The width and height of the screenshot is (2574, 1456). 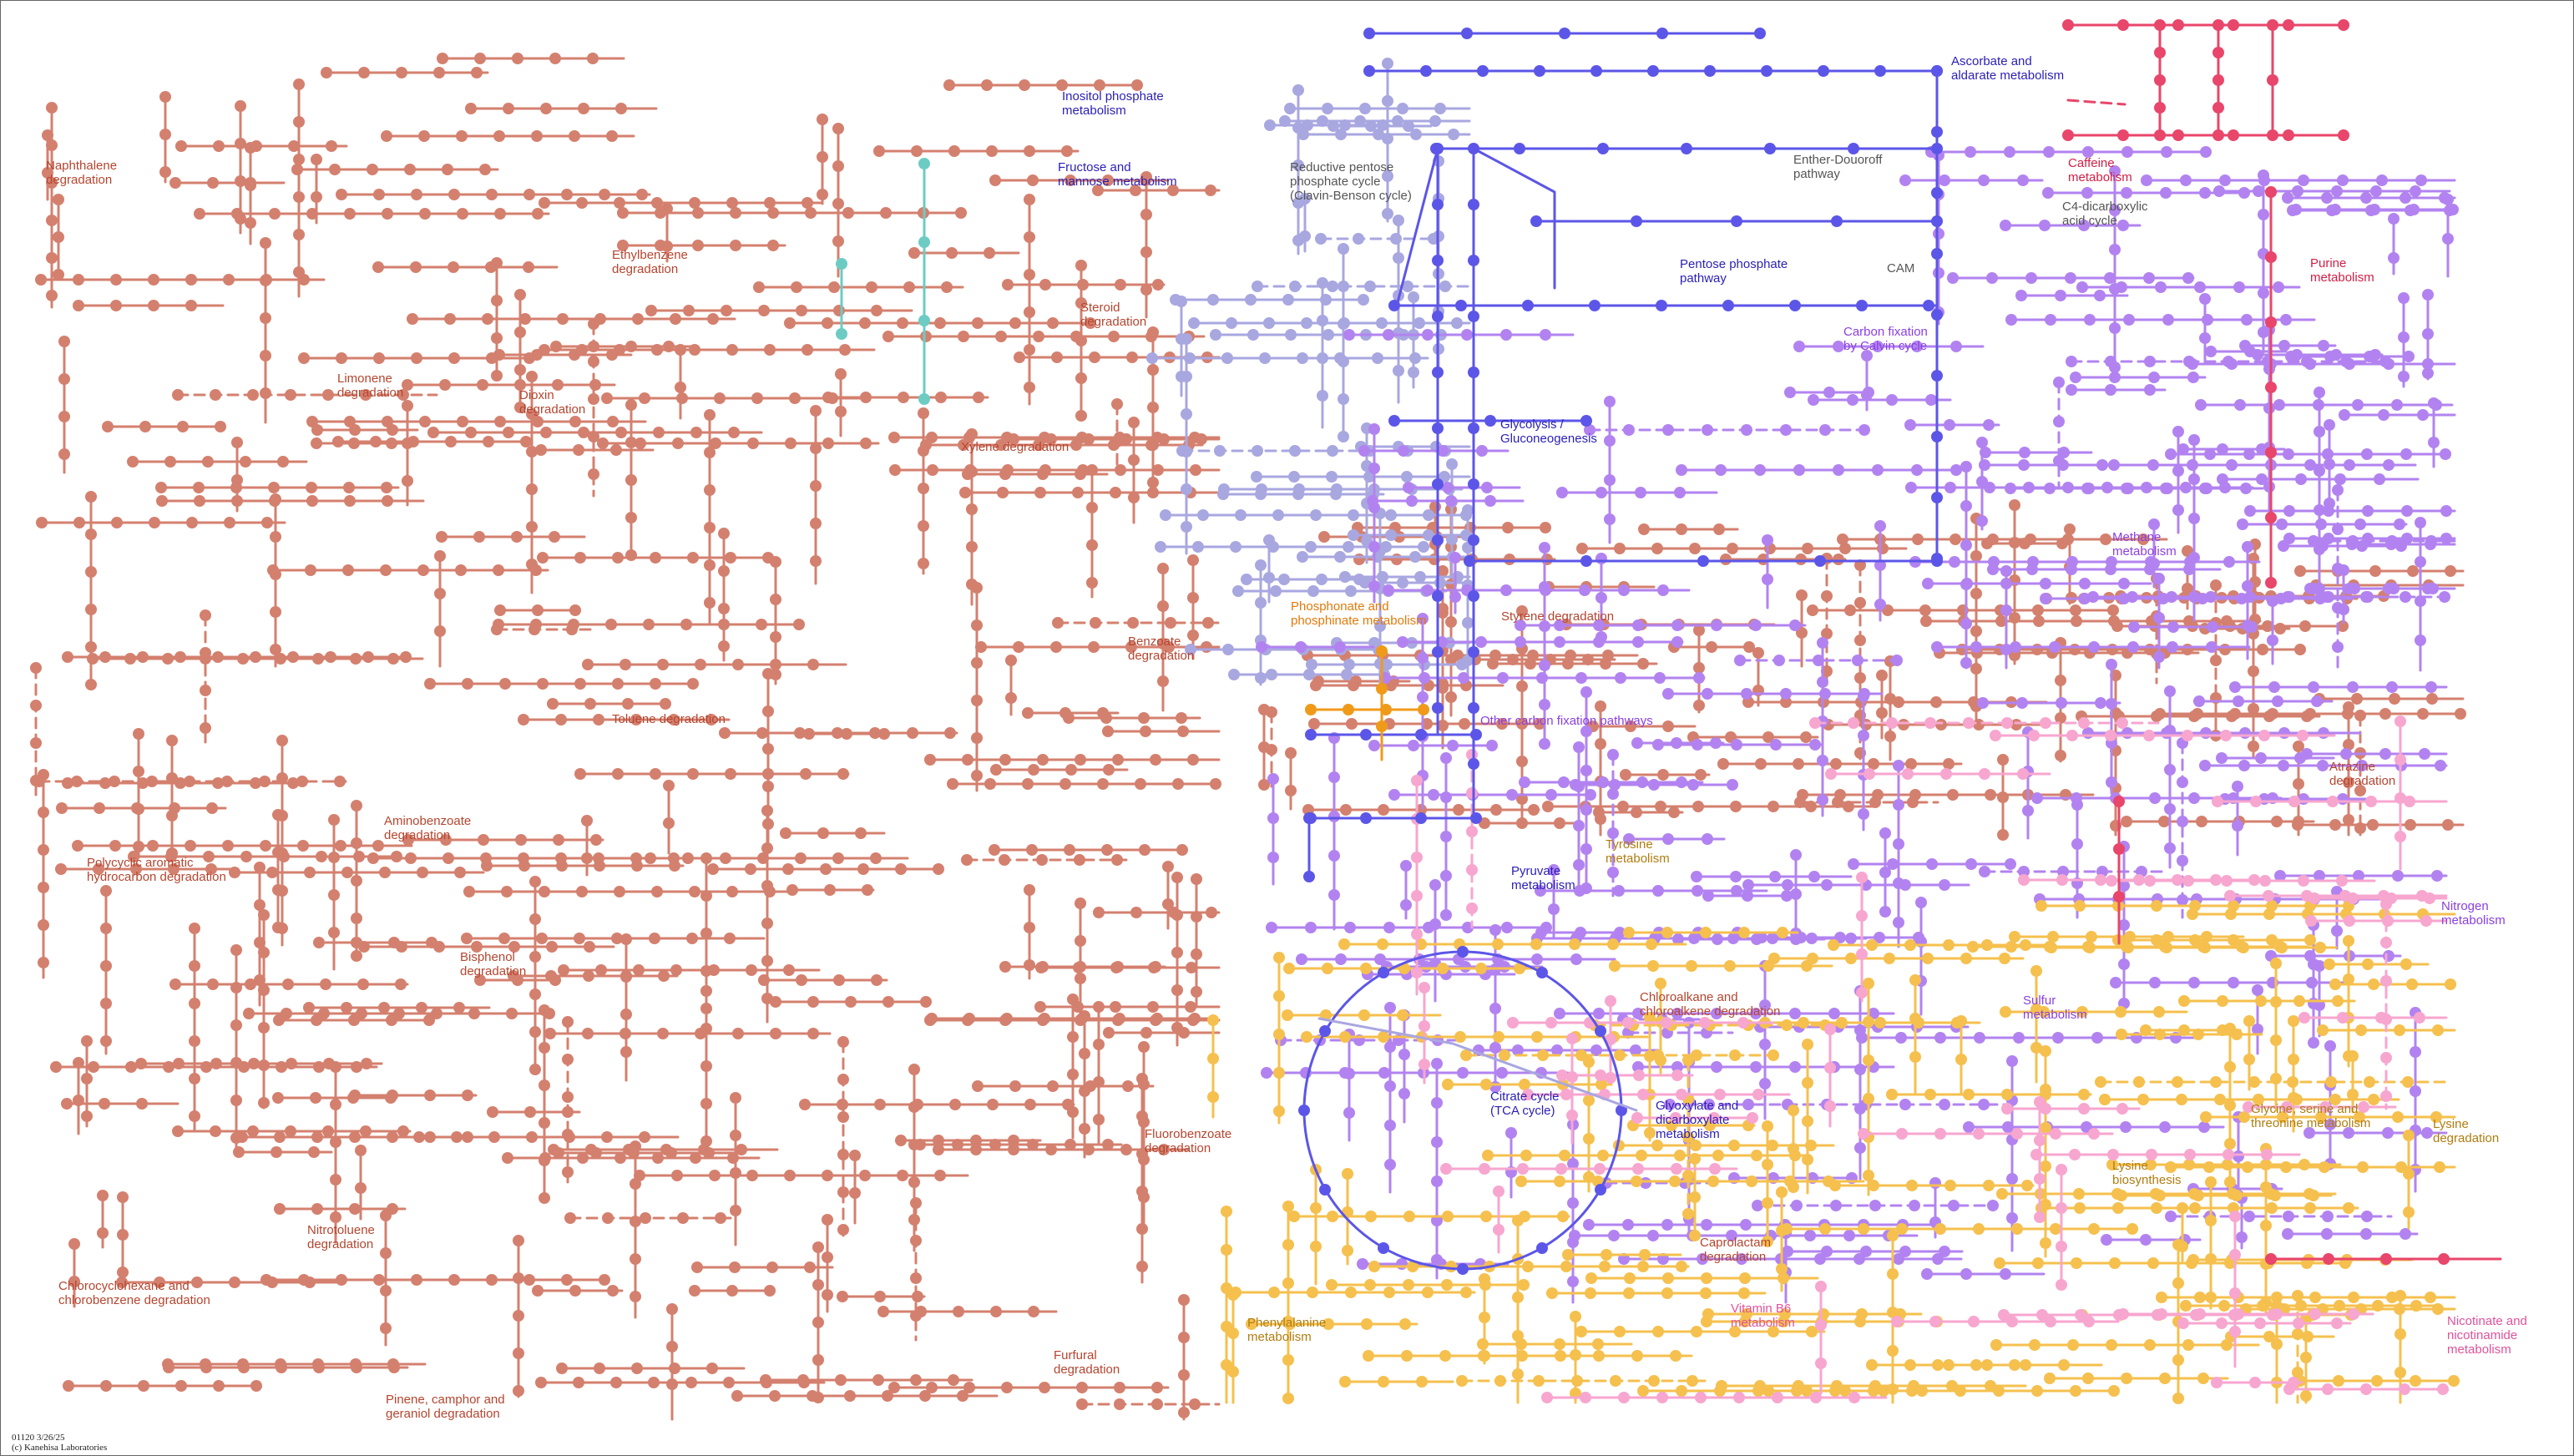 What do you see at coordinates (2045, 583) in the screenshot?
I see `compound-node-1929` at bounding box center [2045, 583].